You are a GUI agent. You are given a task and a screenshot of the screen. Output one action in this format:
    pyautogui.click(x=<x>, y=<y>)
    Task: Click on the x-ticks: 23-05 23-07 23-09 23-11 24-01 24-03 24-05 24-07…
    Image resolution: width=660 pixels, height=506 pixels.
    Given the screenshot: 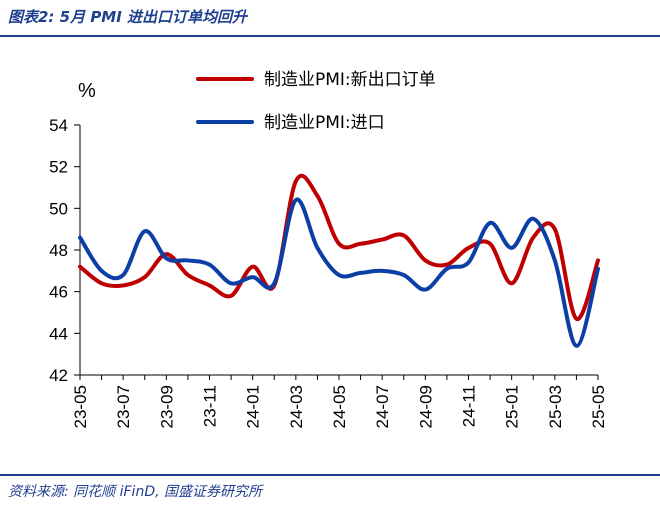 What is the action you would take?
    pyautogui.click(x=339, y=401)
    